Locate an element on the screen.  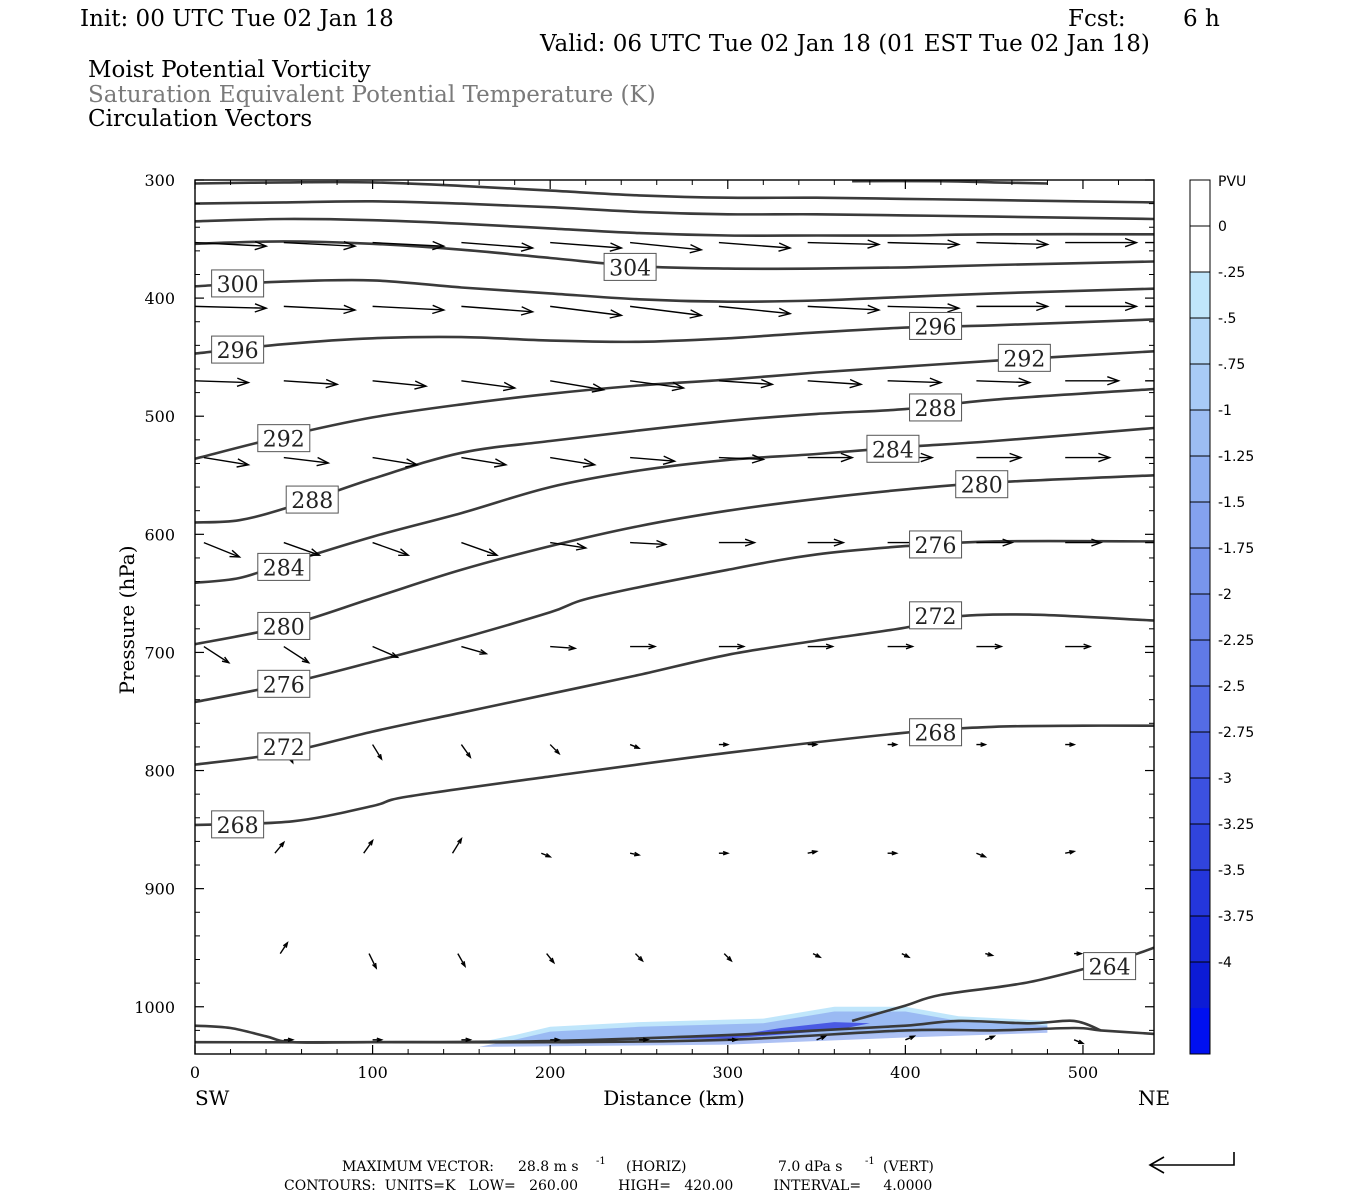
contour-label-300-left-box is located at coordinates (238, 283).